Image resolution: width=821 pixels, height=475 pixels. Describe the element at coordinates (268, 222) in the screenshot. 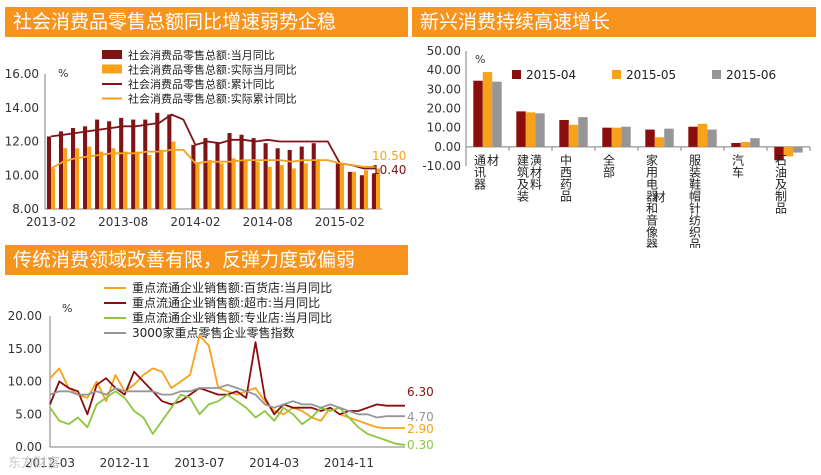

I see `x-tick-label: 2014-08` at that location.